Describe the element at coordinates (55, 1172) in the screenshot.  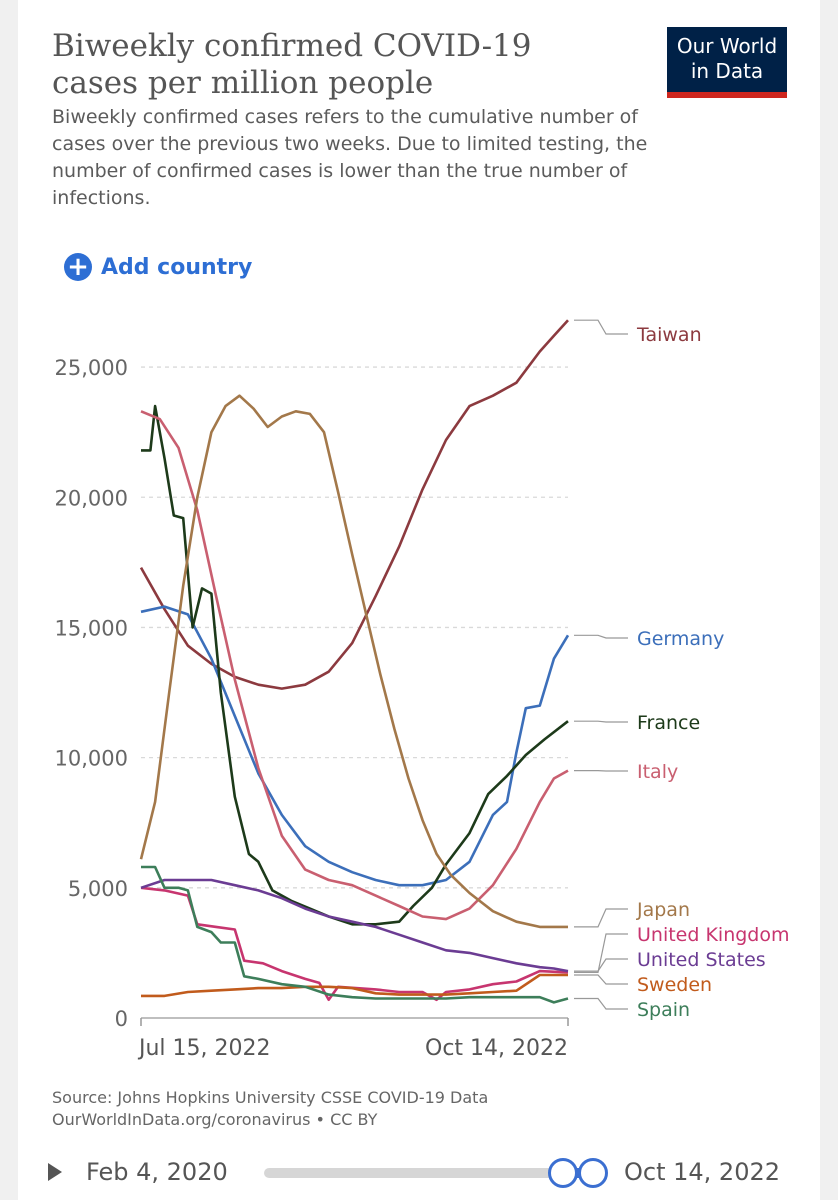
I see `play-icon` at that location.